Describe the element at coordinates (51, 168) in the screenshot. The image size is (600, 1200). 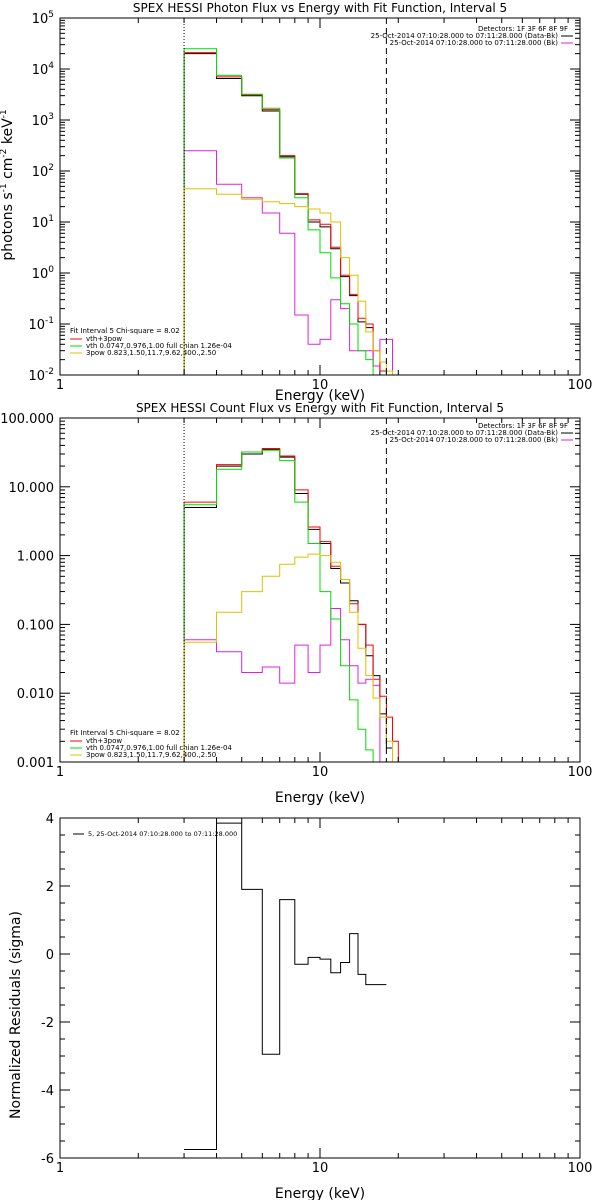
I see `photon-flux-y-tick-exp: 2` at that location.